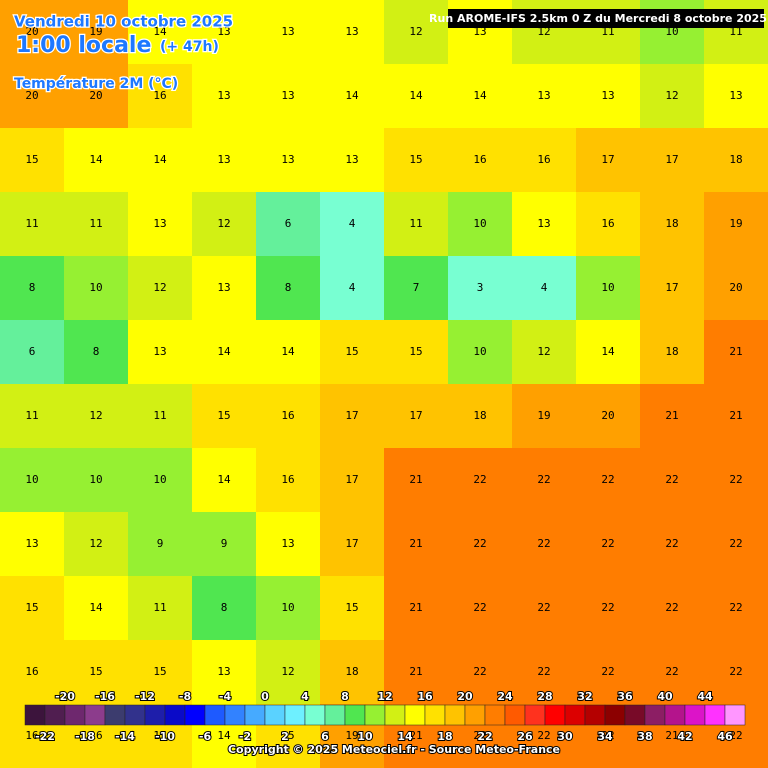  What do you see at coordinates (735, 31) in the screenshot?
I see `temperature-value: 11` at bounding box center [735, 31].